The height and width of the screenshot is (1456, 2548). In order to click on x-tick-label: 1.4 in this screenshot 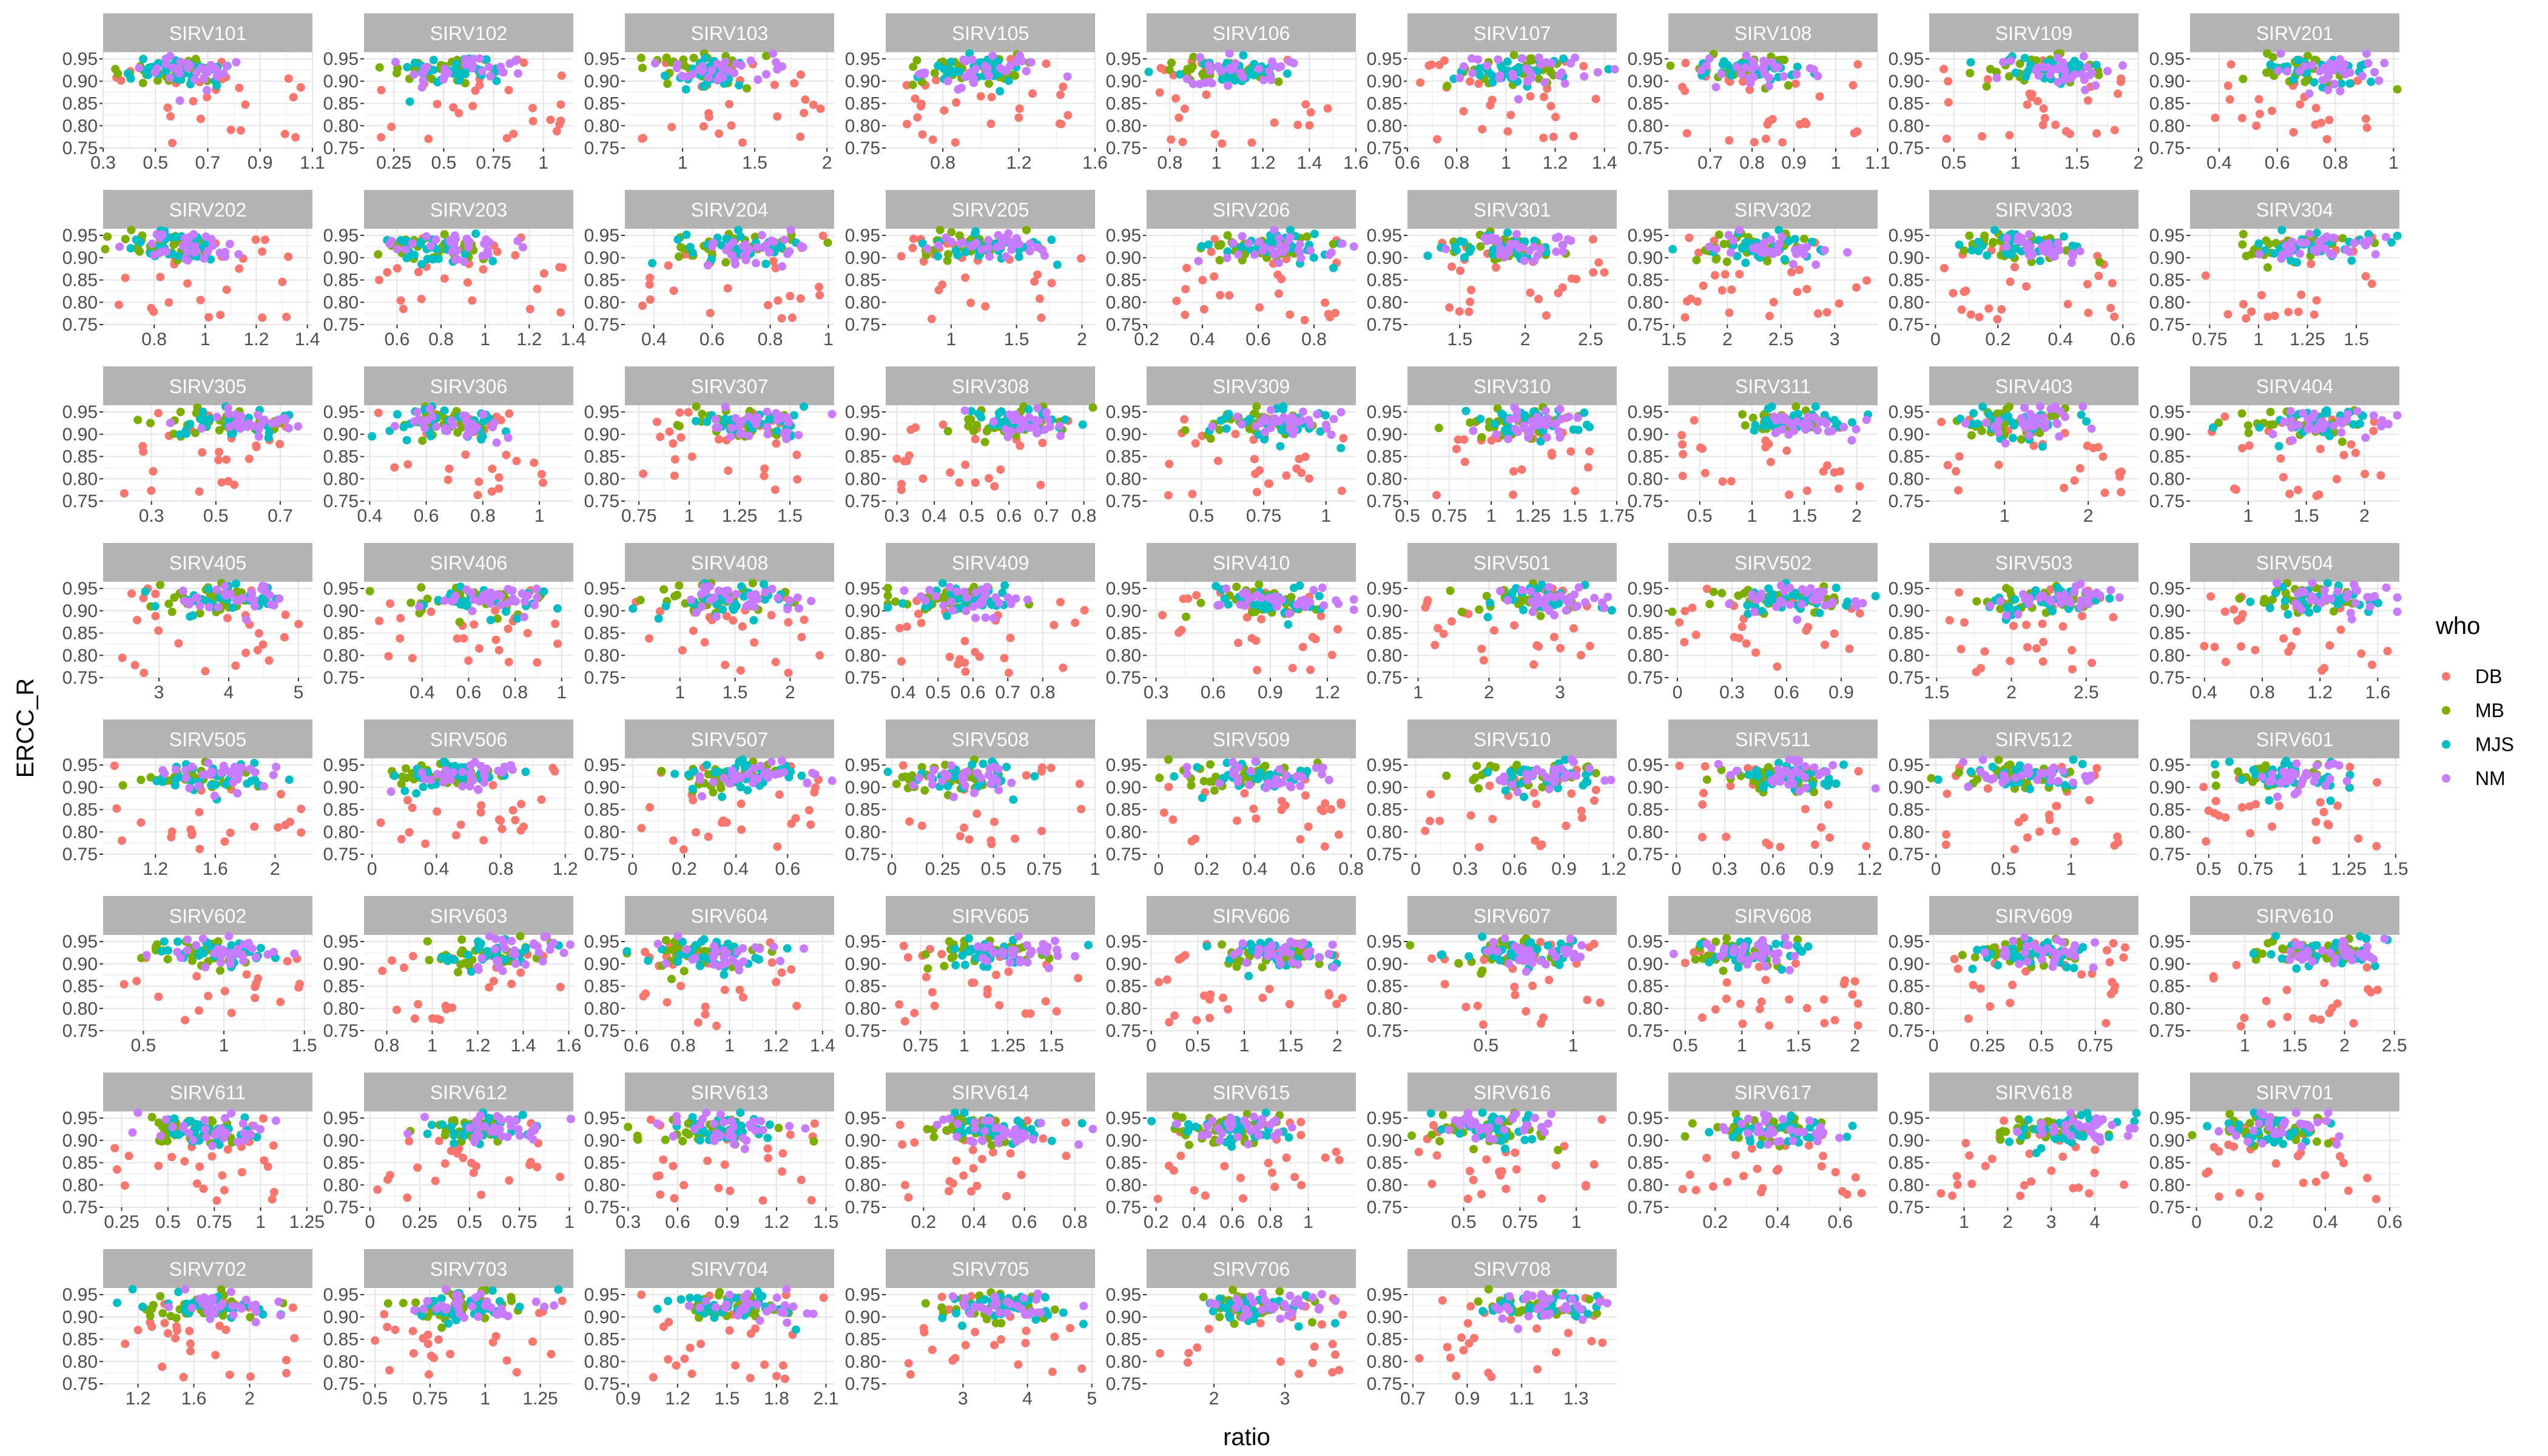, I will do `click(573, 339)`.